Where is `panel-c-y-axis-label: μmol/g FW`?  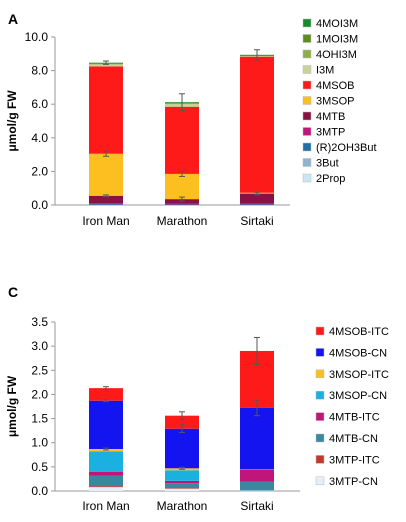
panel-c-y-axis-label: μmol/g FW is located at coordinates (12, 406).